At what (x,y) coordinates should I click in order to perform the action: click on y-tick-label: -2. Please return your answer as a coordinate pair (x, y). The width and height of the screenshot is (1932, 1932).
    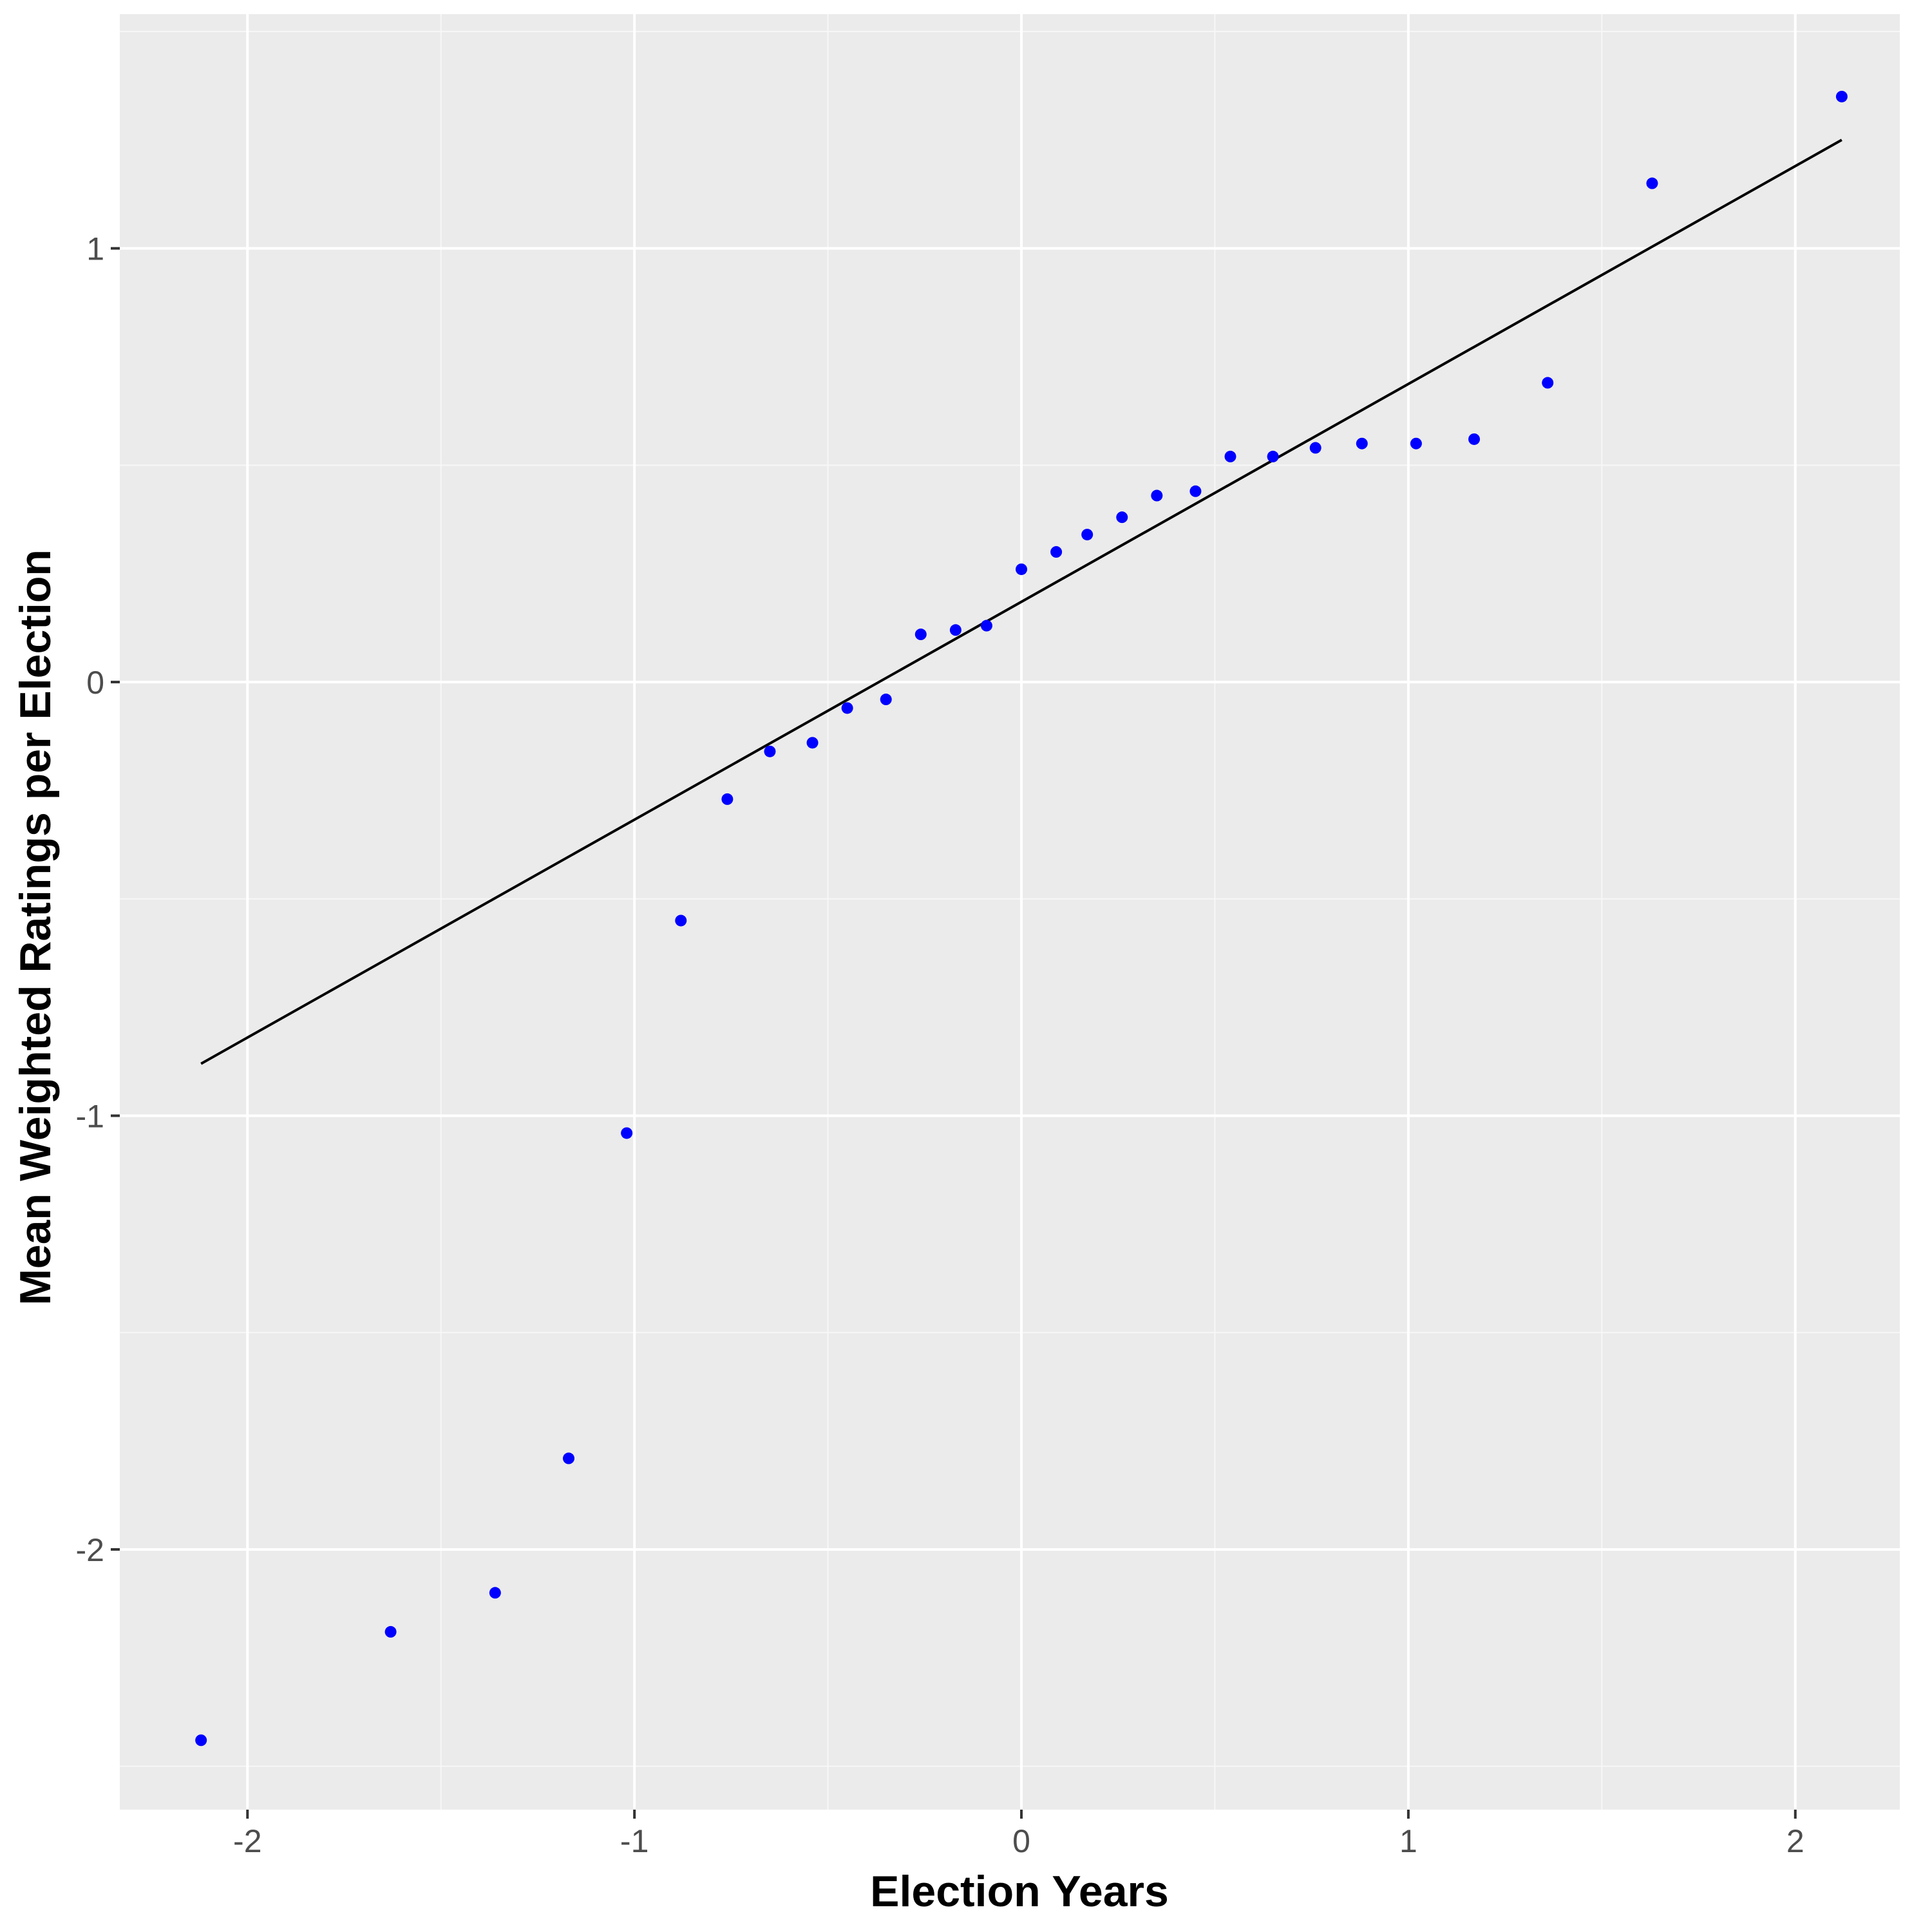
    Looking at the image, I should click on (90, 1550).